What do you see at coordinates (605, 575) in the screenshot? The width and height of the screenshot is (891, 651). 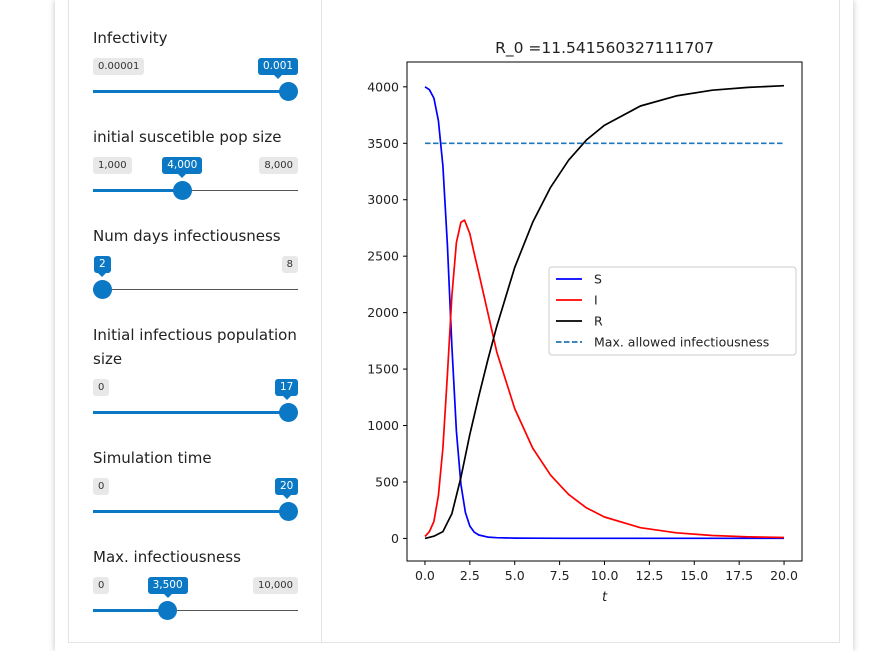 I see `x-tick-label: 10.0` at bounding box center [605, 575].